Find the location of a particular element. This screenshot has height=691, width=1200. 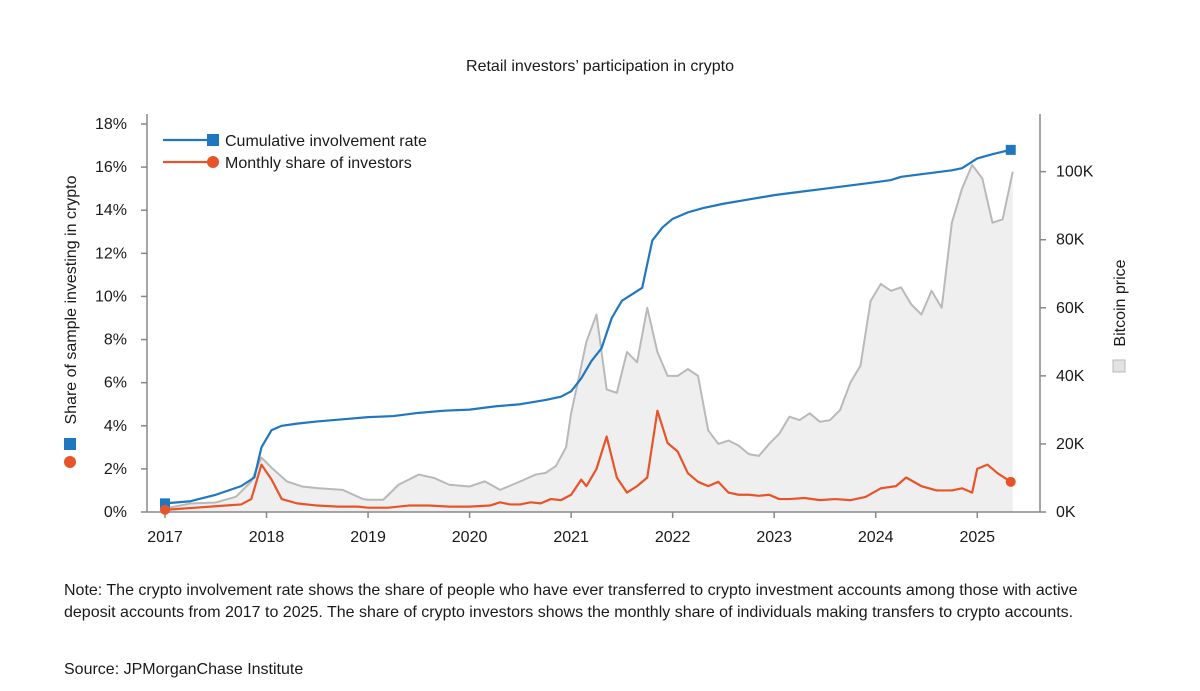

x-tick-label: 2022 is located at coordinates (673, 537).